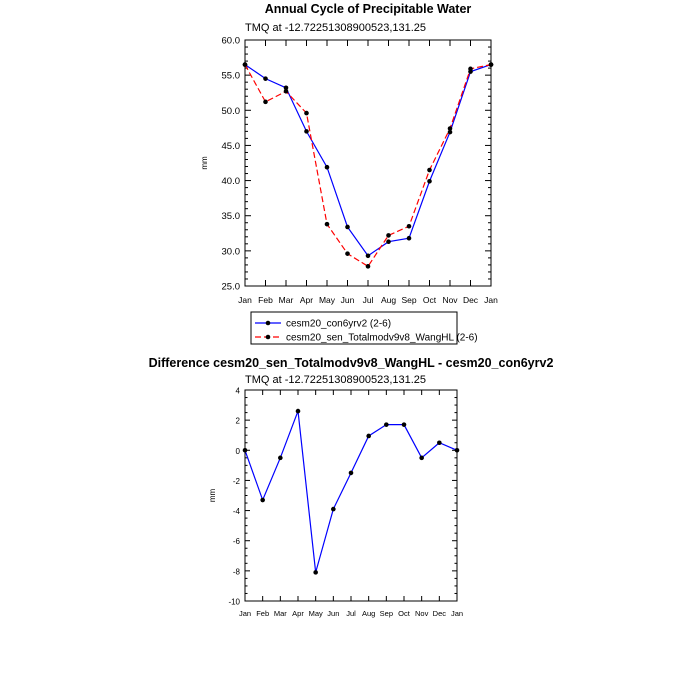 This screenshot has height=700, width=700. What do you see at coordinates (237, 511) in the screenshot?
I see `y-tick-label: -4` at bounding box center [237, 511].